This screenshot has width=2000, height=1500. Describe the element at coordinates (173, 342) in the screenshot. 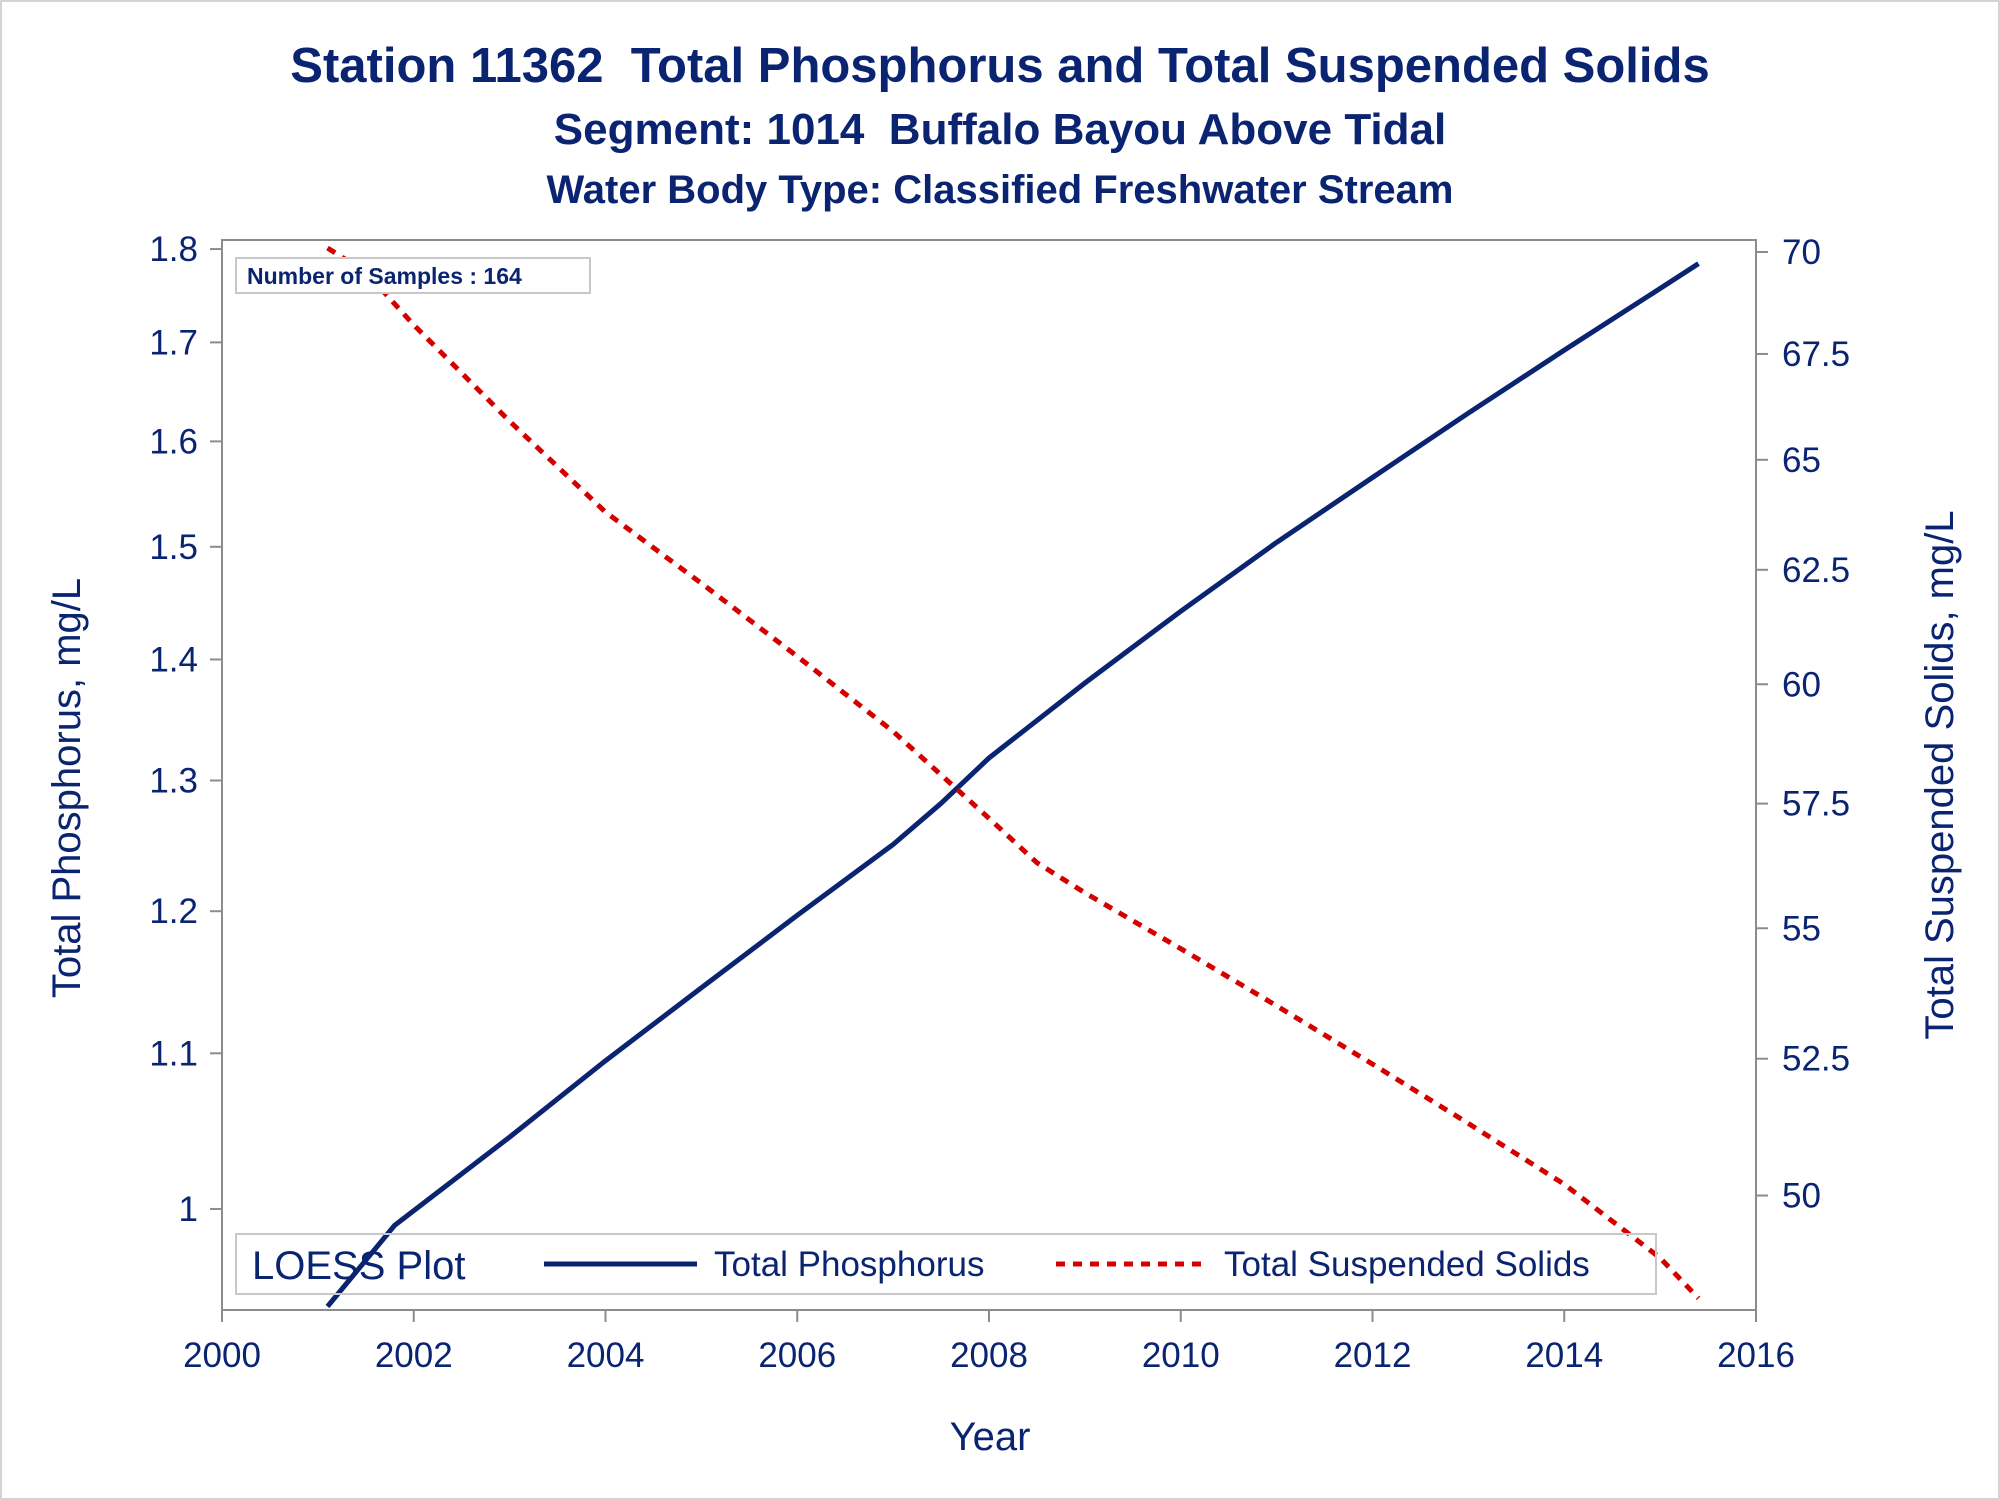

I see `y-left-tick-label: 1.7` at that location.